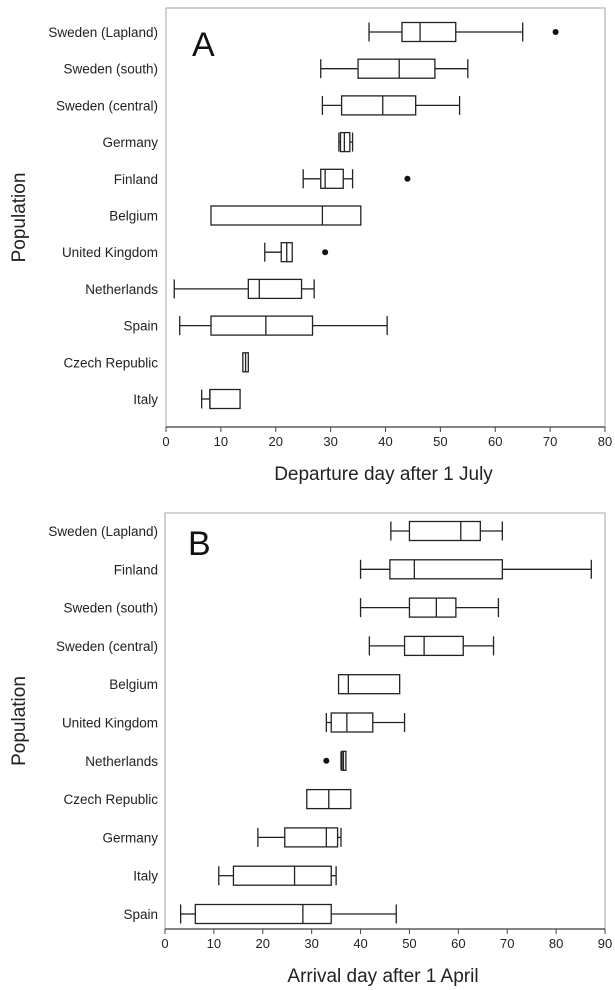  What do you see at coordinates (110, 723) in the screenshot?
I see `panel-b-category-label: United Kingdom` at bounding box center [110, 723].